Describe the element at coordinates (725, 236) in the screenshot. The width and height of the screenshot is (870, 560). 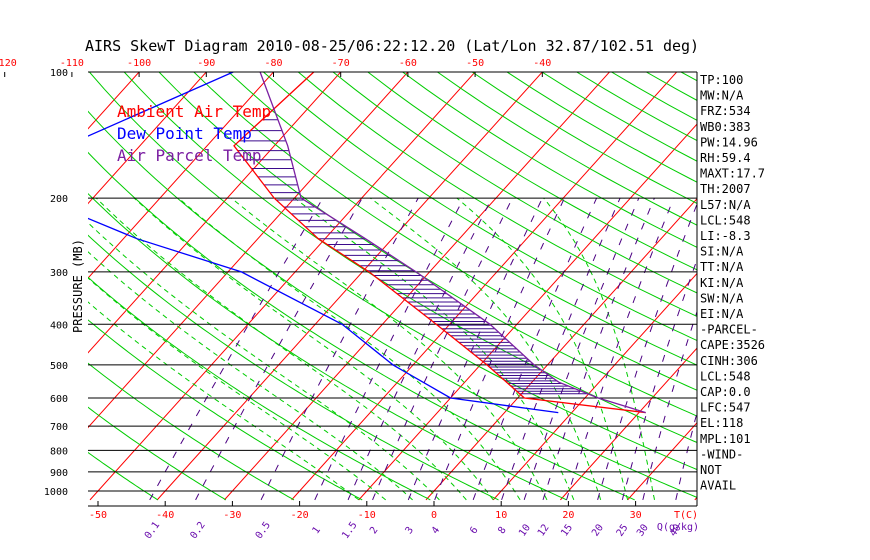
I see `stat-item: LI:-8.3` at that location.